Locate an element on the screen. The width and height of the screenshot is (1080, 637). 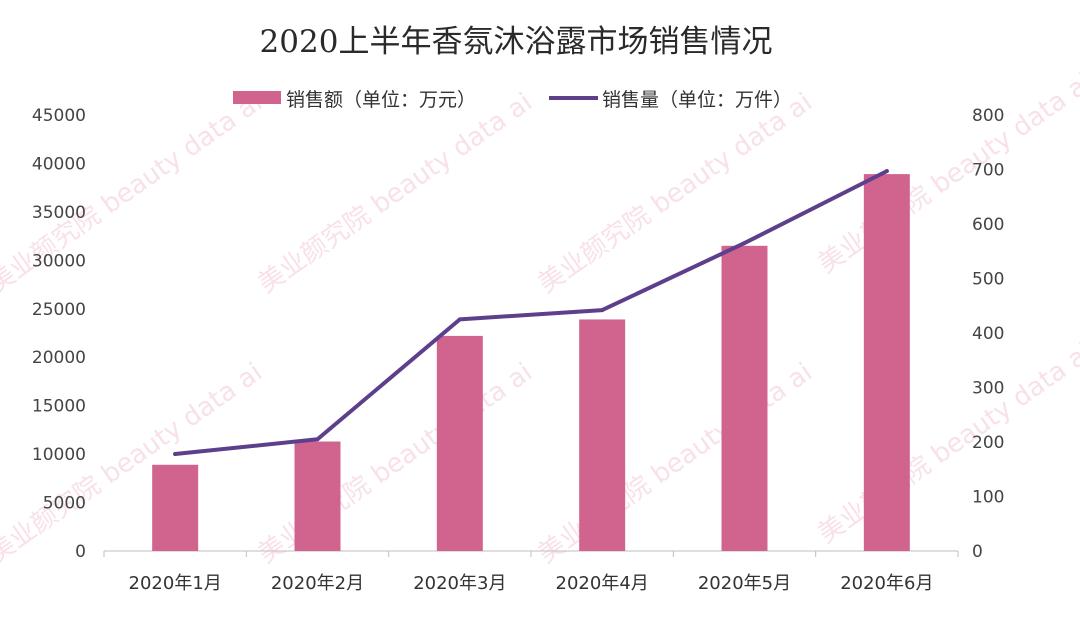
chart-title: 2020上半年香氛沐浴露市场销售情况 is located at coordinates (516, 42).